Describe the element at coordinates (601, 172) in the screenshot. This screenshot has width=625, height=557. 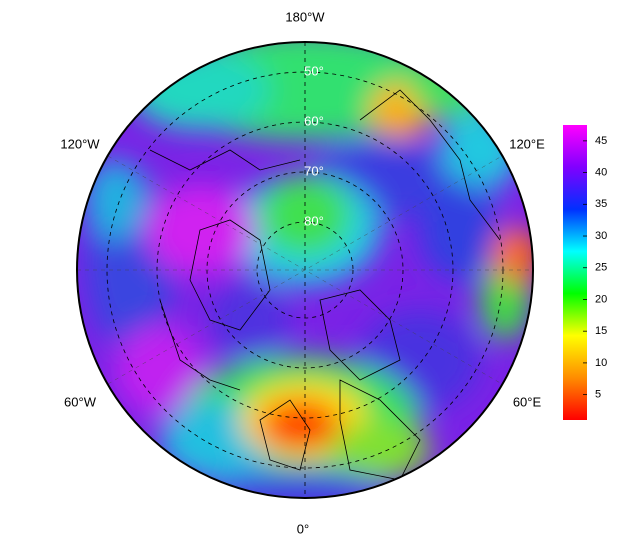
I see `colorbar-tick-label: 40` at that location.